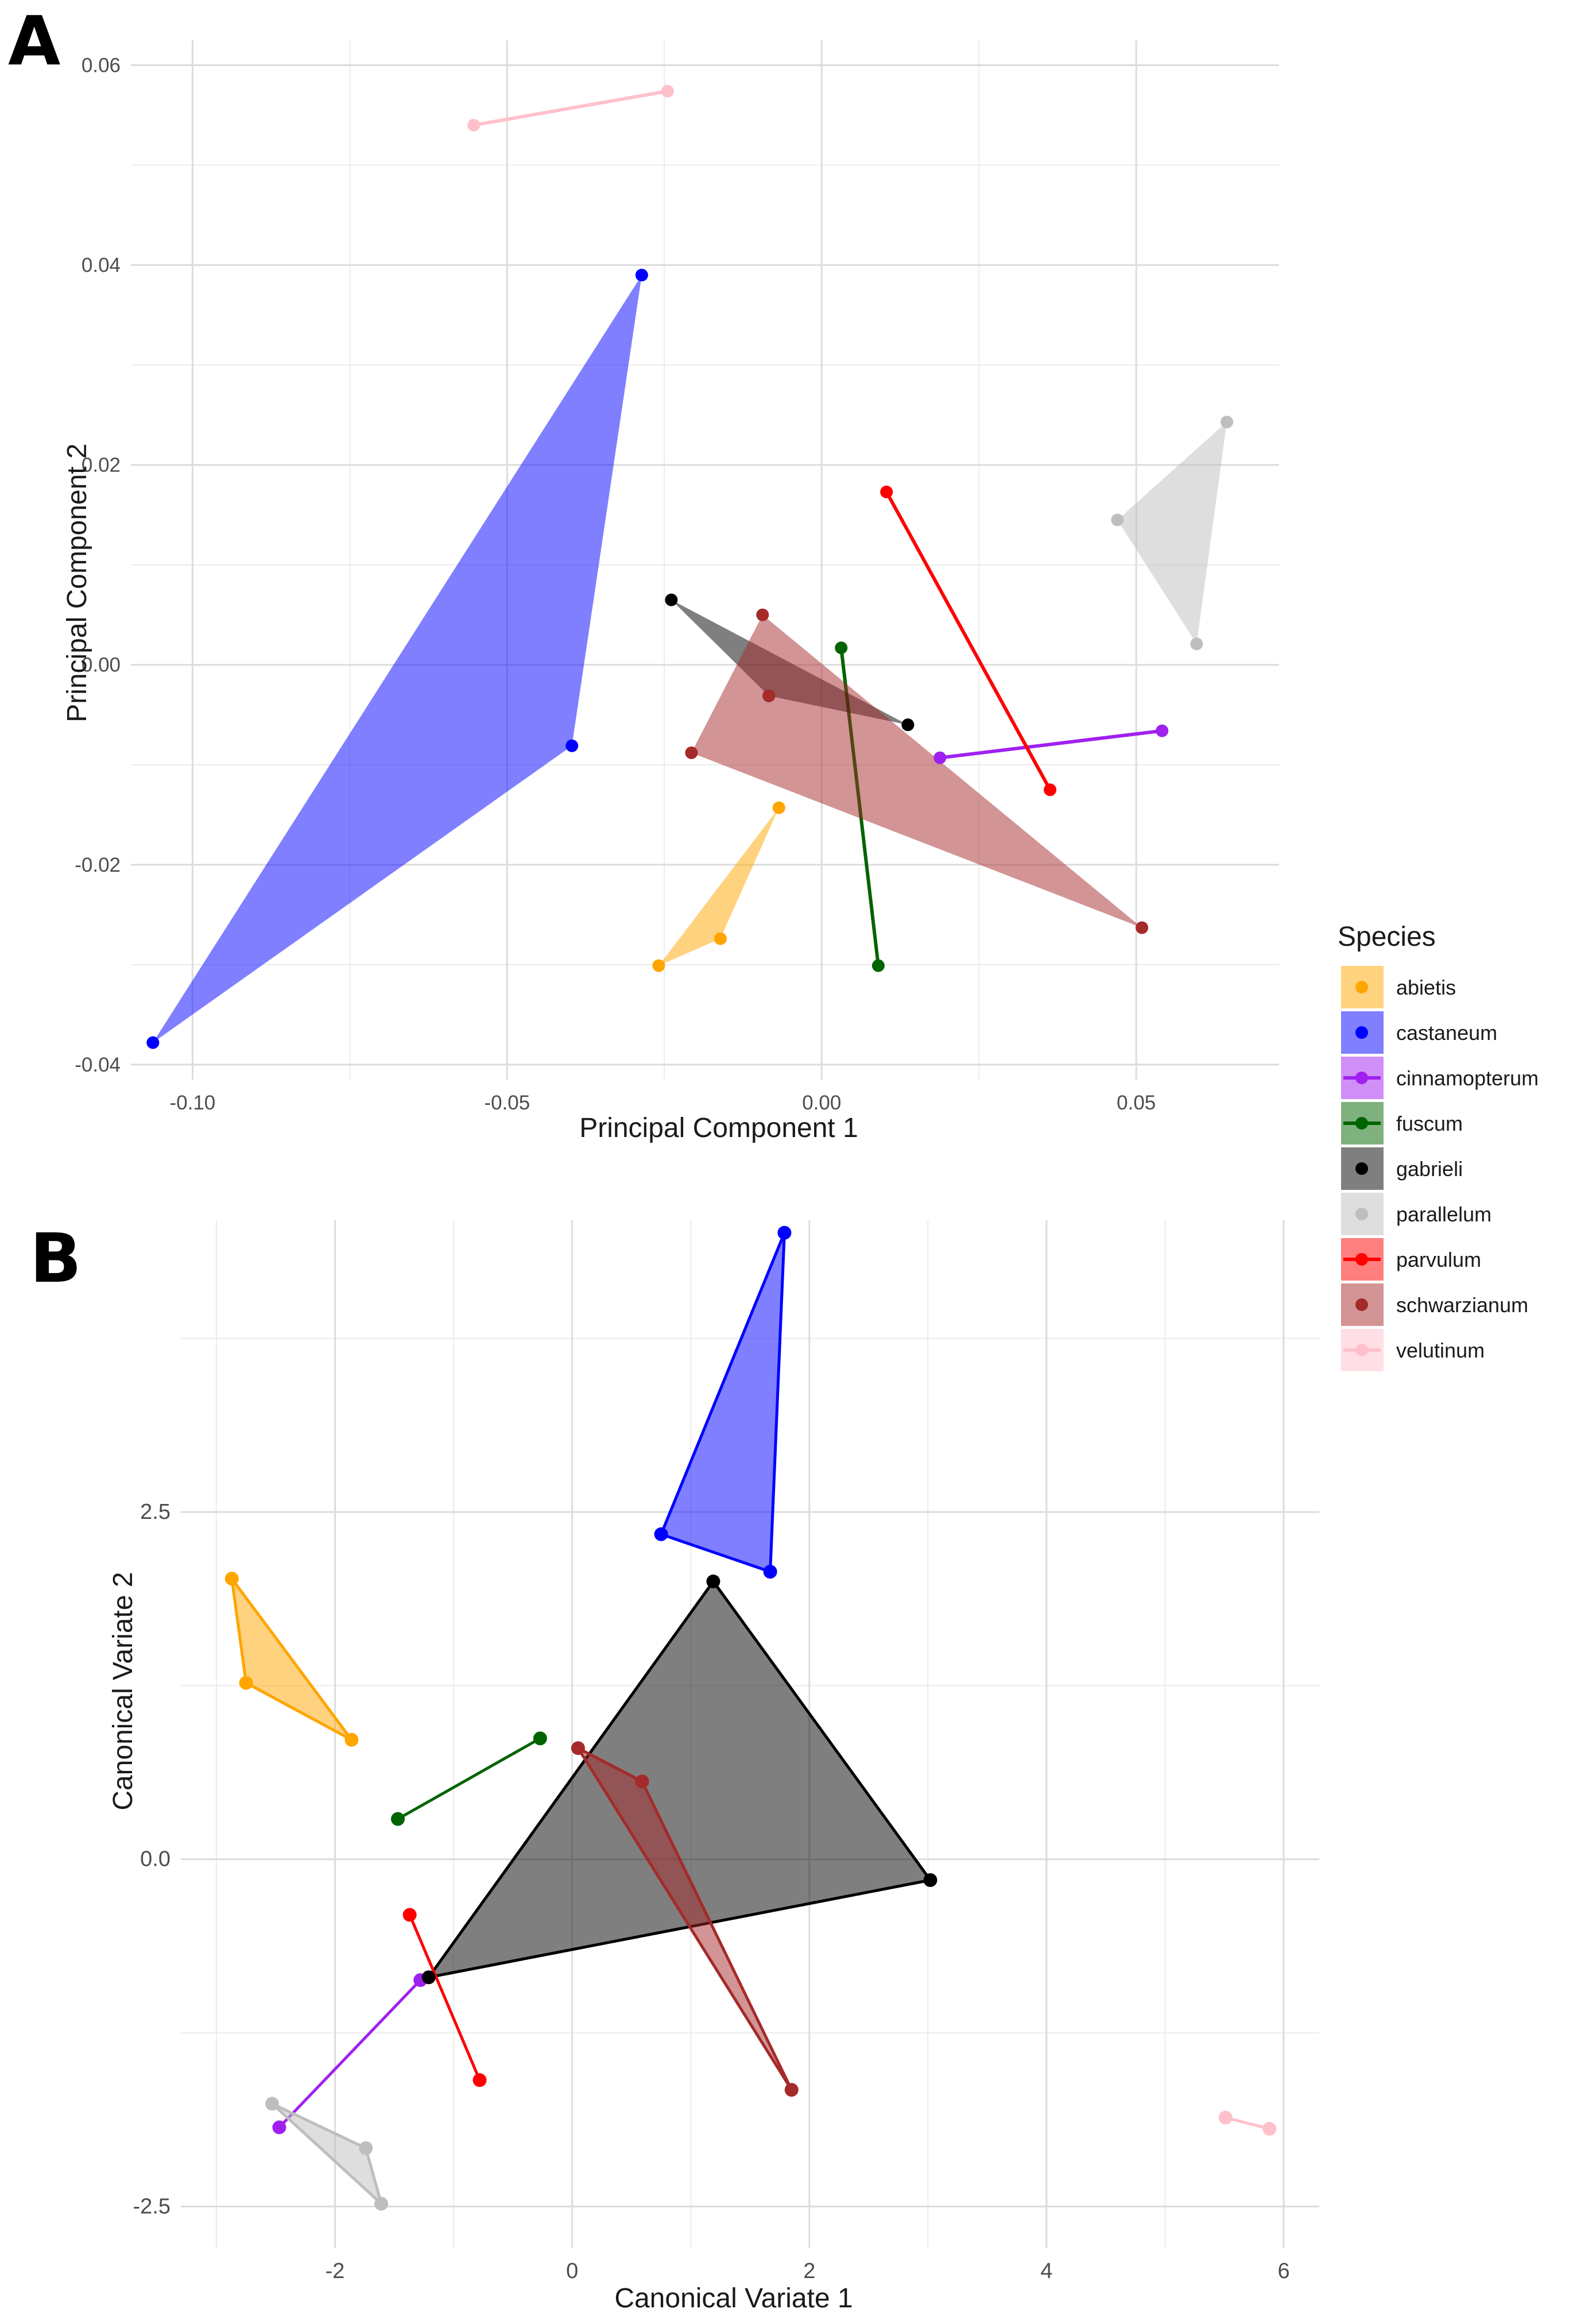  What do you see at coordinates (102, 66) in the screenshot?
I see `panel-a-y-tick-label: 0.06` at bounding box center [102, 66].